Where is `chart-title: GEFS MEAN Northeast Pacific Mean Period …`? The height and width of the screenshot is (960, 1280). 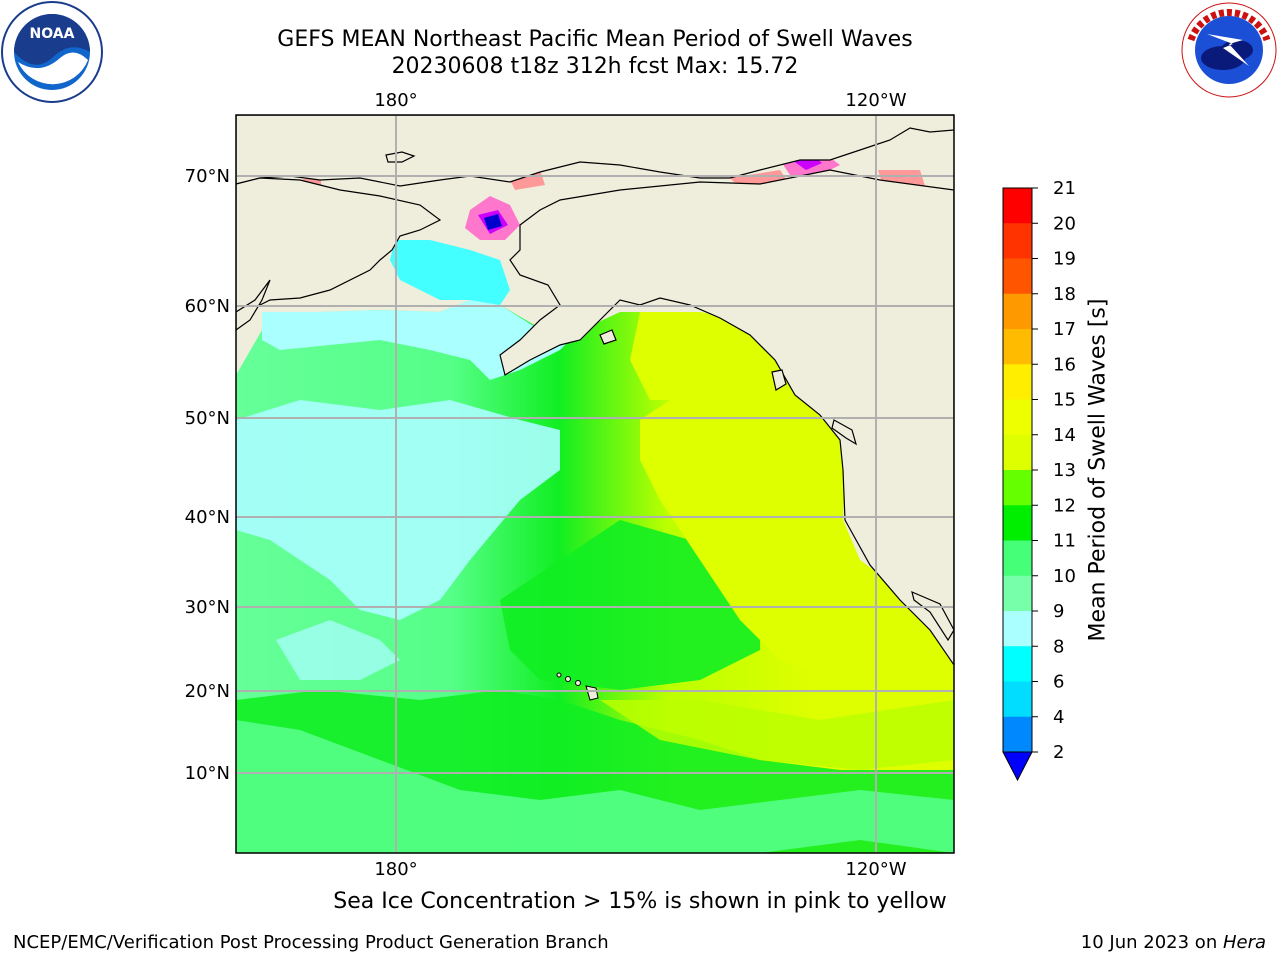
chart-title: GEFS MEAN Northeast Pacific Mean Period … is located at coordinates (595, 39).